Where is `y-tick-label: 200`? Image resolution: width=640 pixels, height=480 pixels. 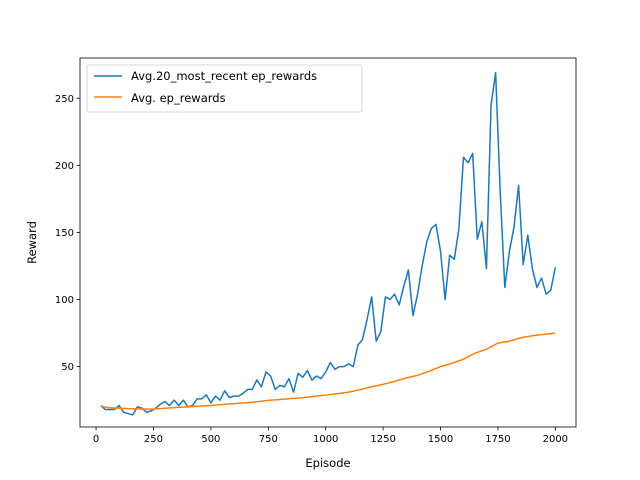 y-tick-label: 200 is located at coordinates (64, 166).